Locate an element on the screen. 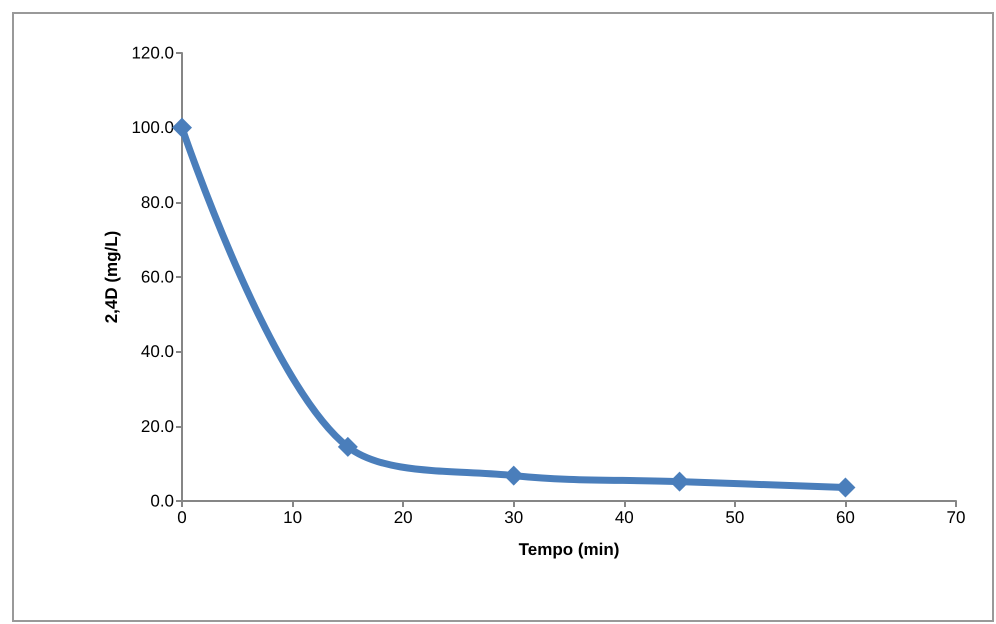 This screenshot has width=996, height=624. y-tick-label: 120.0 is located at coordinates (152, 53).